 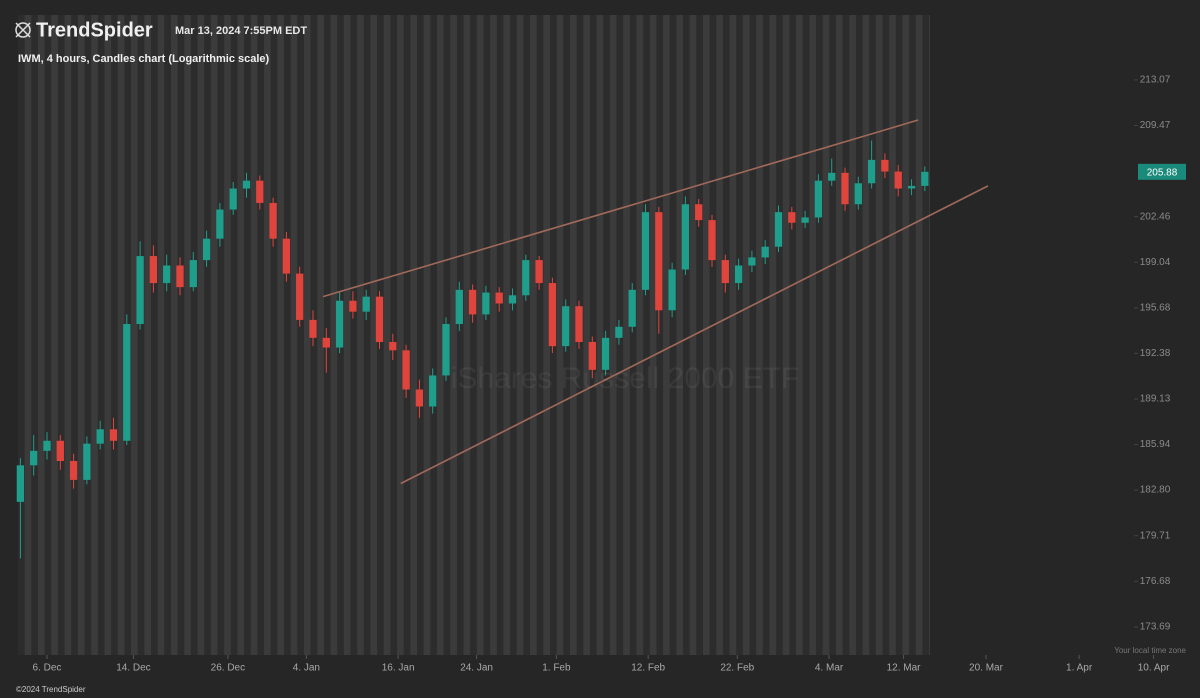 I want to click on timezone-note: Your local time zone, so click(x=1150, y=650).